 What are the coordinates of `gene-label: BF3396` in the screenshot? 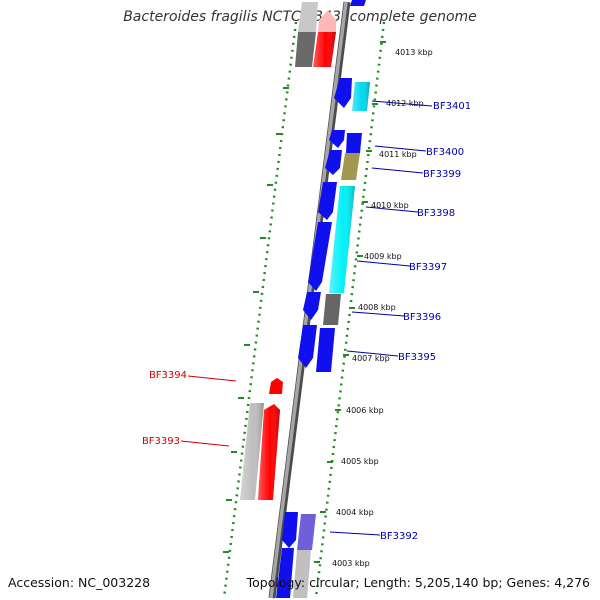 It's located at (422, 317).